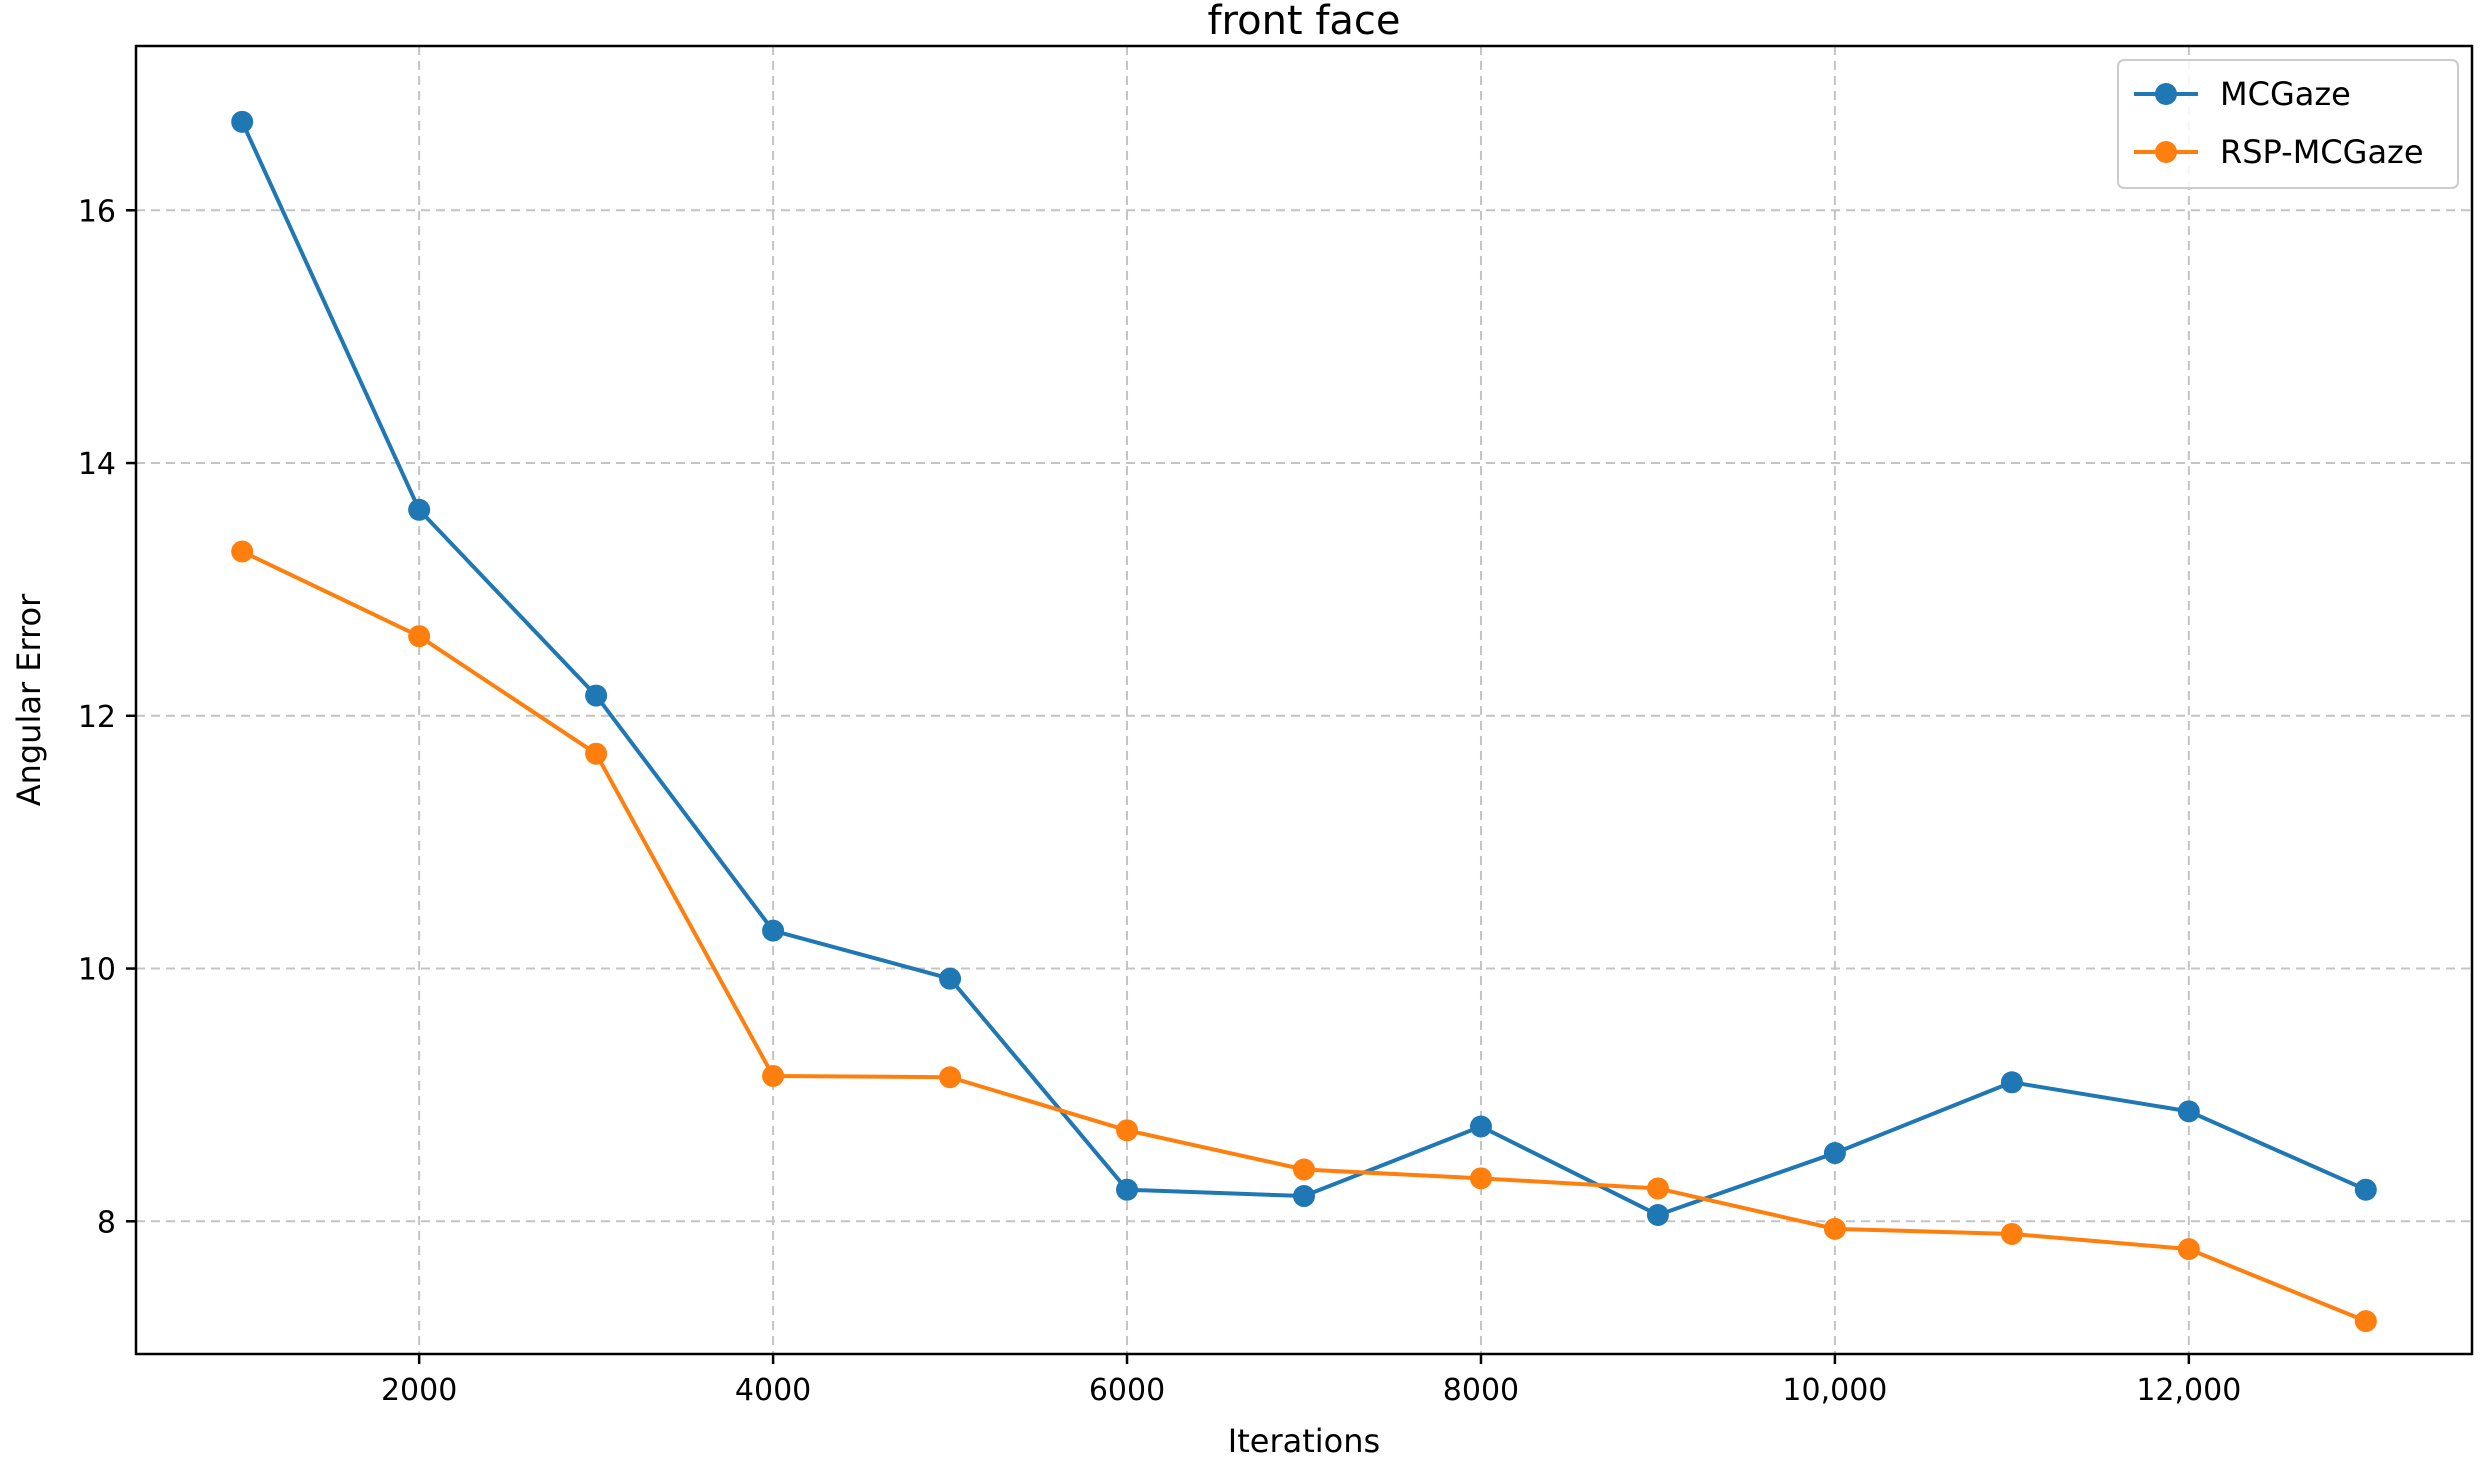  Describe the element at coordinates (419, 1390) in the screenshot. I see `x-tick-label: 2000` at that location.